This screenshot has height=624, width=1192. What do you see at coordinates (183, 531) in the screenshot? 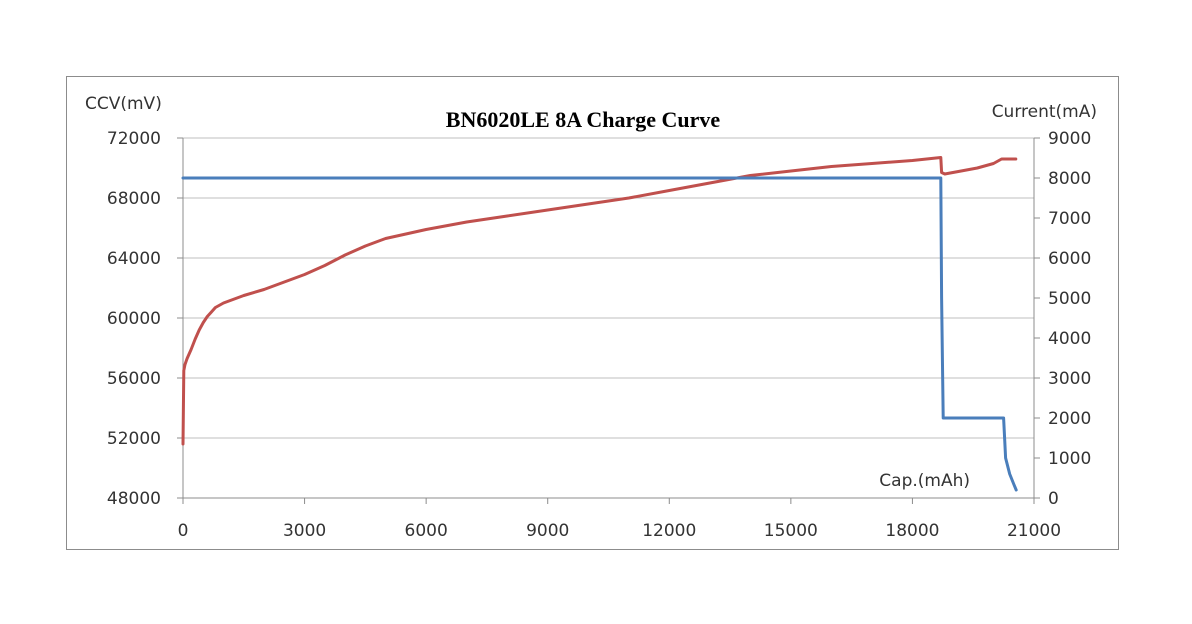
I see `x-tick-label: 0` at bounding box center [183, 531].